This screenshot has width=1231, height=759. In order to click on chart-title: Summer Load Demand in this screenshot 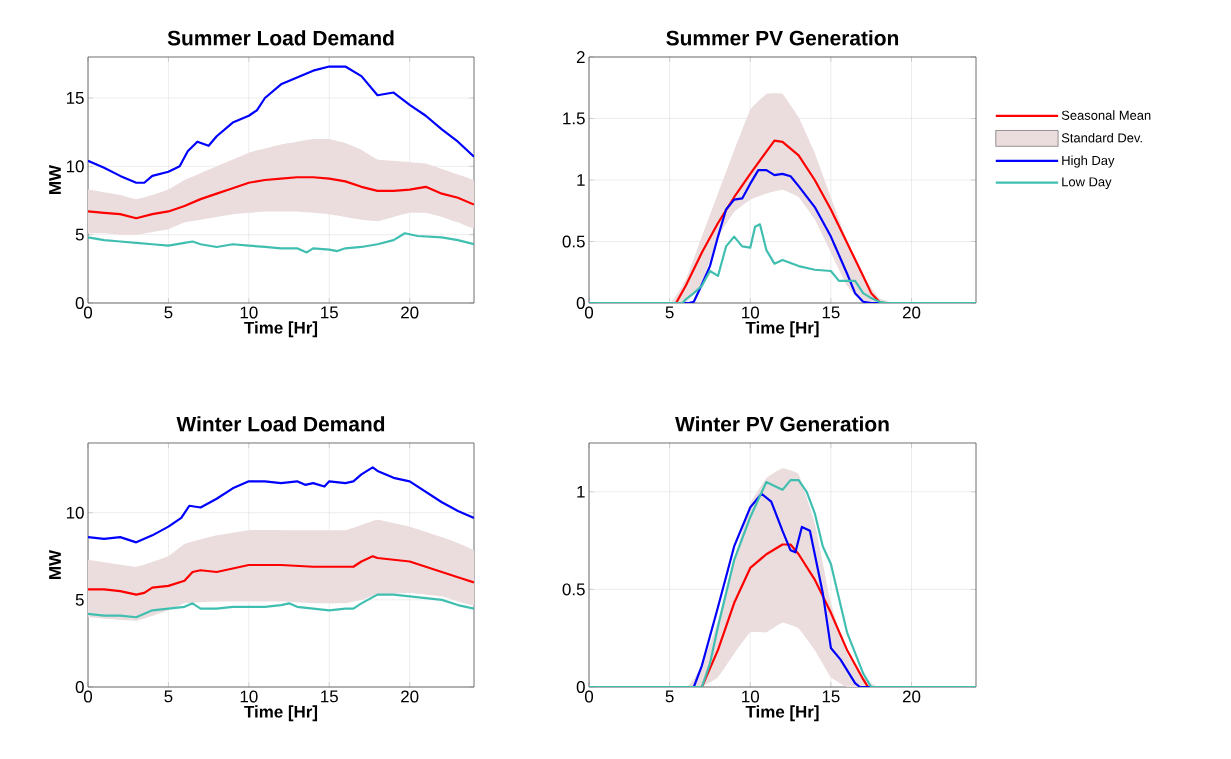, I will do `click(280, 38)`.